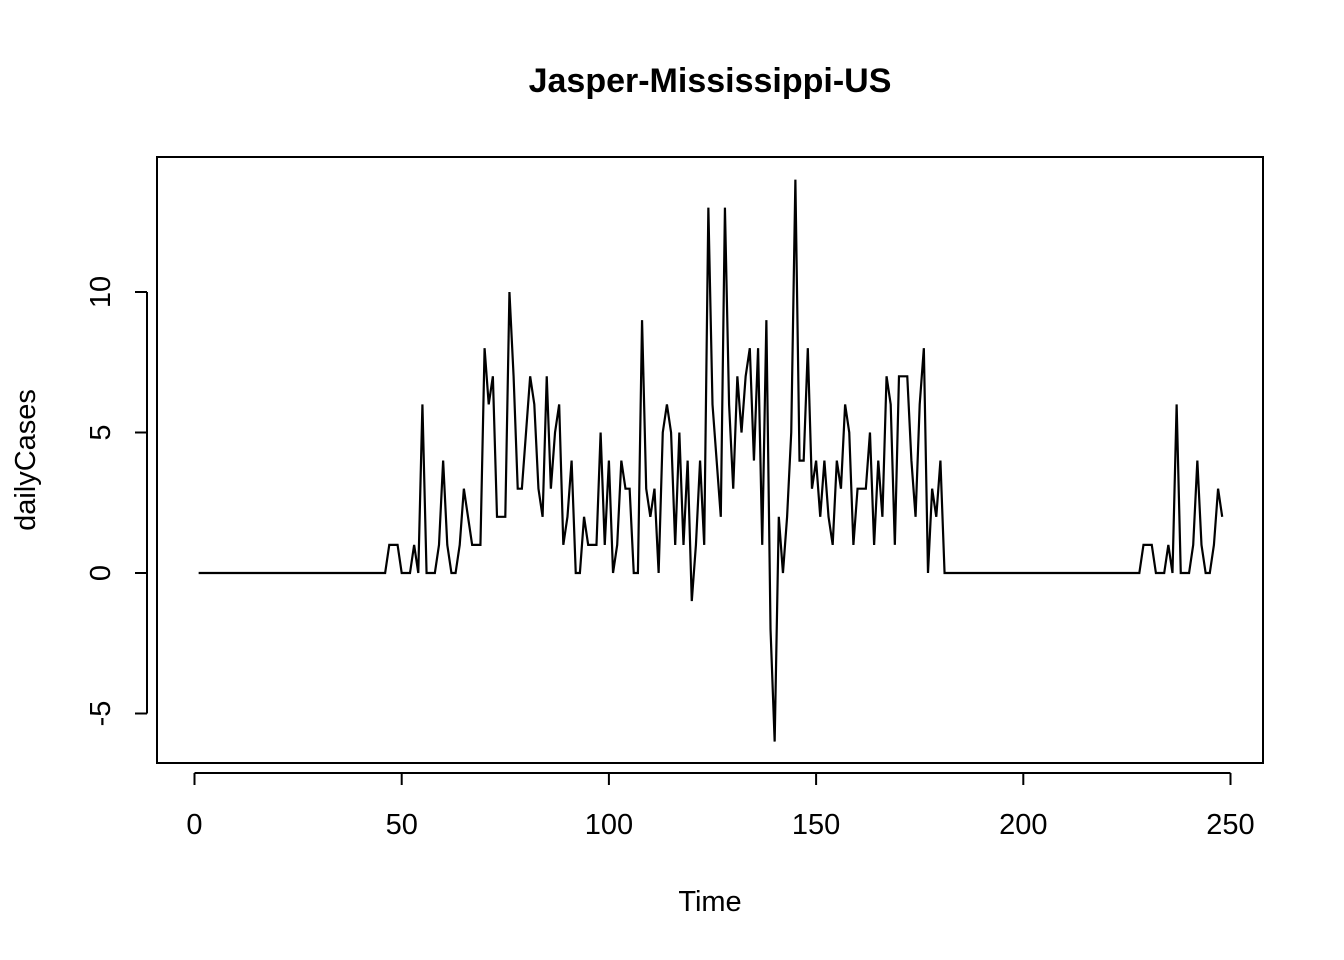 The image size is (1344, 960). Describe the element at coordinates (194, 825) in the screenshot. I see `x-tick-label: 0` at that location.